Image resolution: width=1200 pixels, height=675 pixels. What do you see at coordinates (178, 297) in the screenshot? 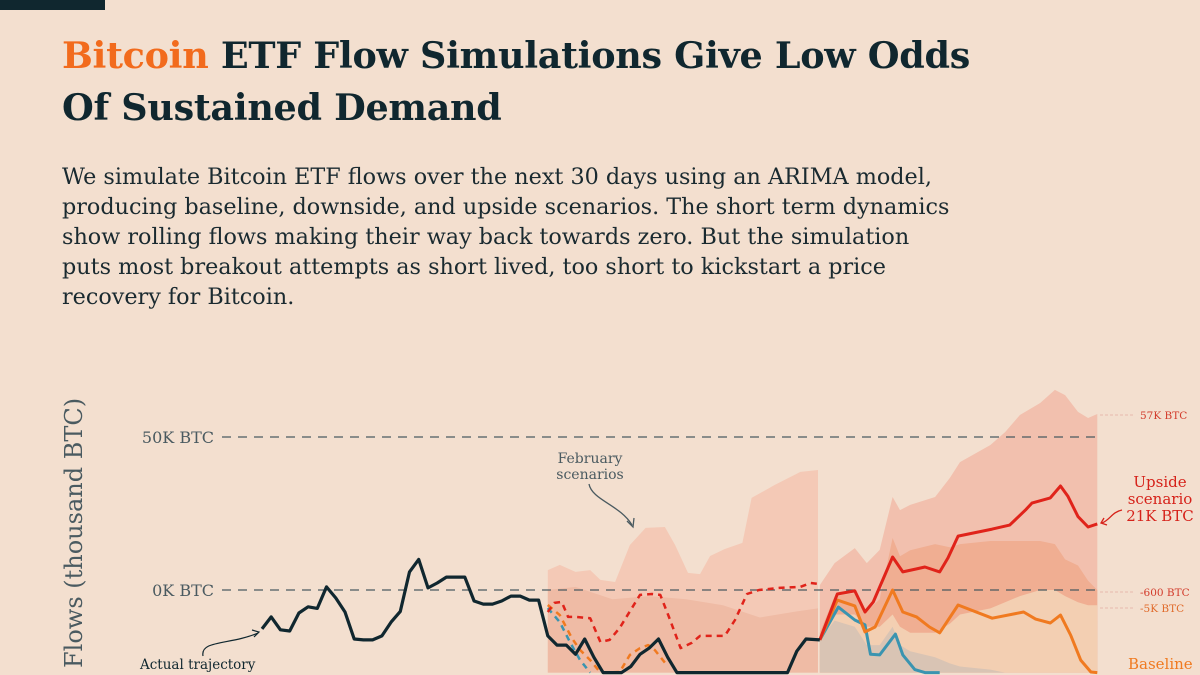
I see `description-line: recovery for Bitcoin.` at bounding box center [178, 297].